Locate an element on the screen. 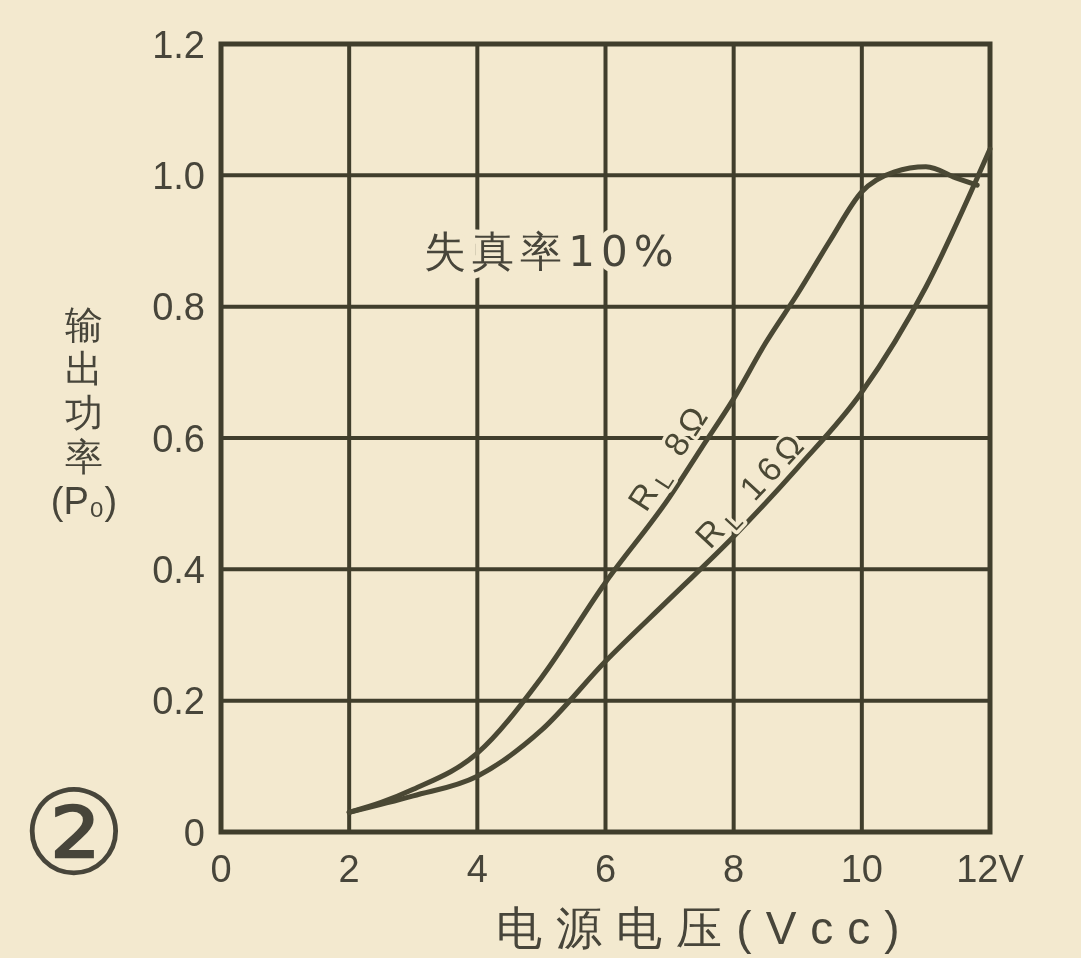  x-tick-label: 12V is located at coordinates (990, 869).